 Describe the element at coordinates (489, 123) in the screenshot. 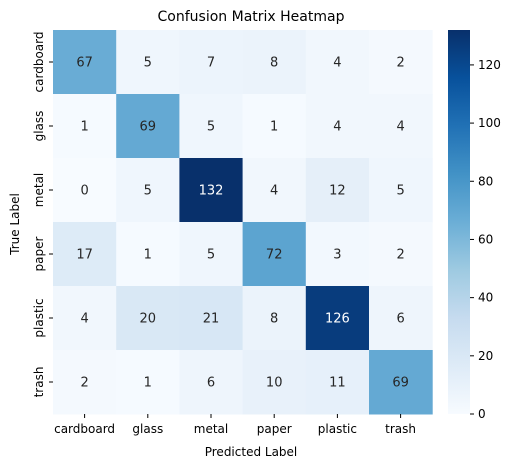

I see `colorbar-tick-label: 100` at that location.